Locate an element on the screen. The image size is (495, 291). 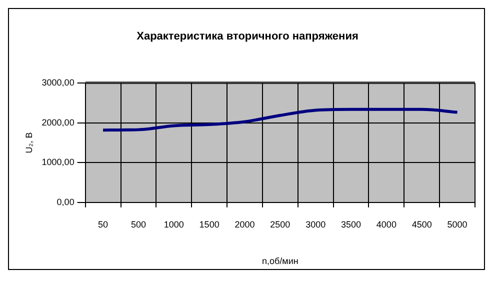
y-tick-label: 0,00 is located at coordinates (65, 201).